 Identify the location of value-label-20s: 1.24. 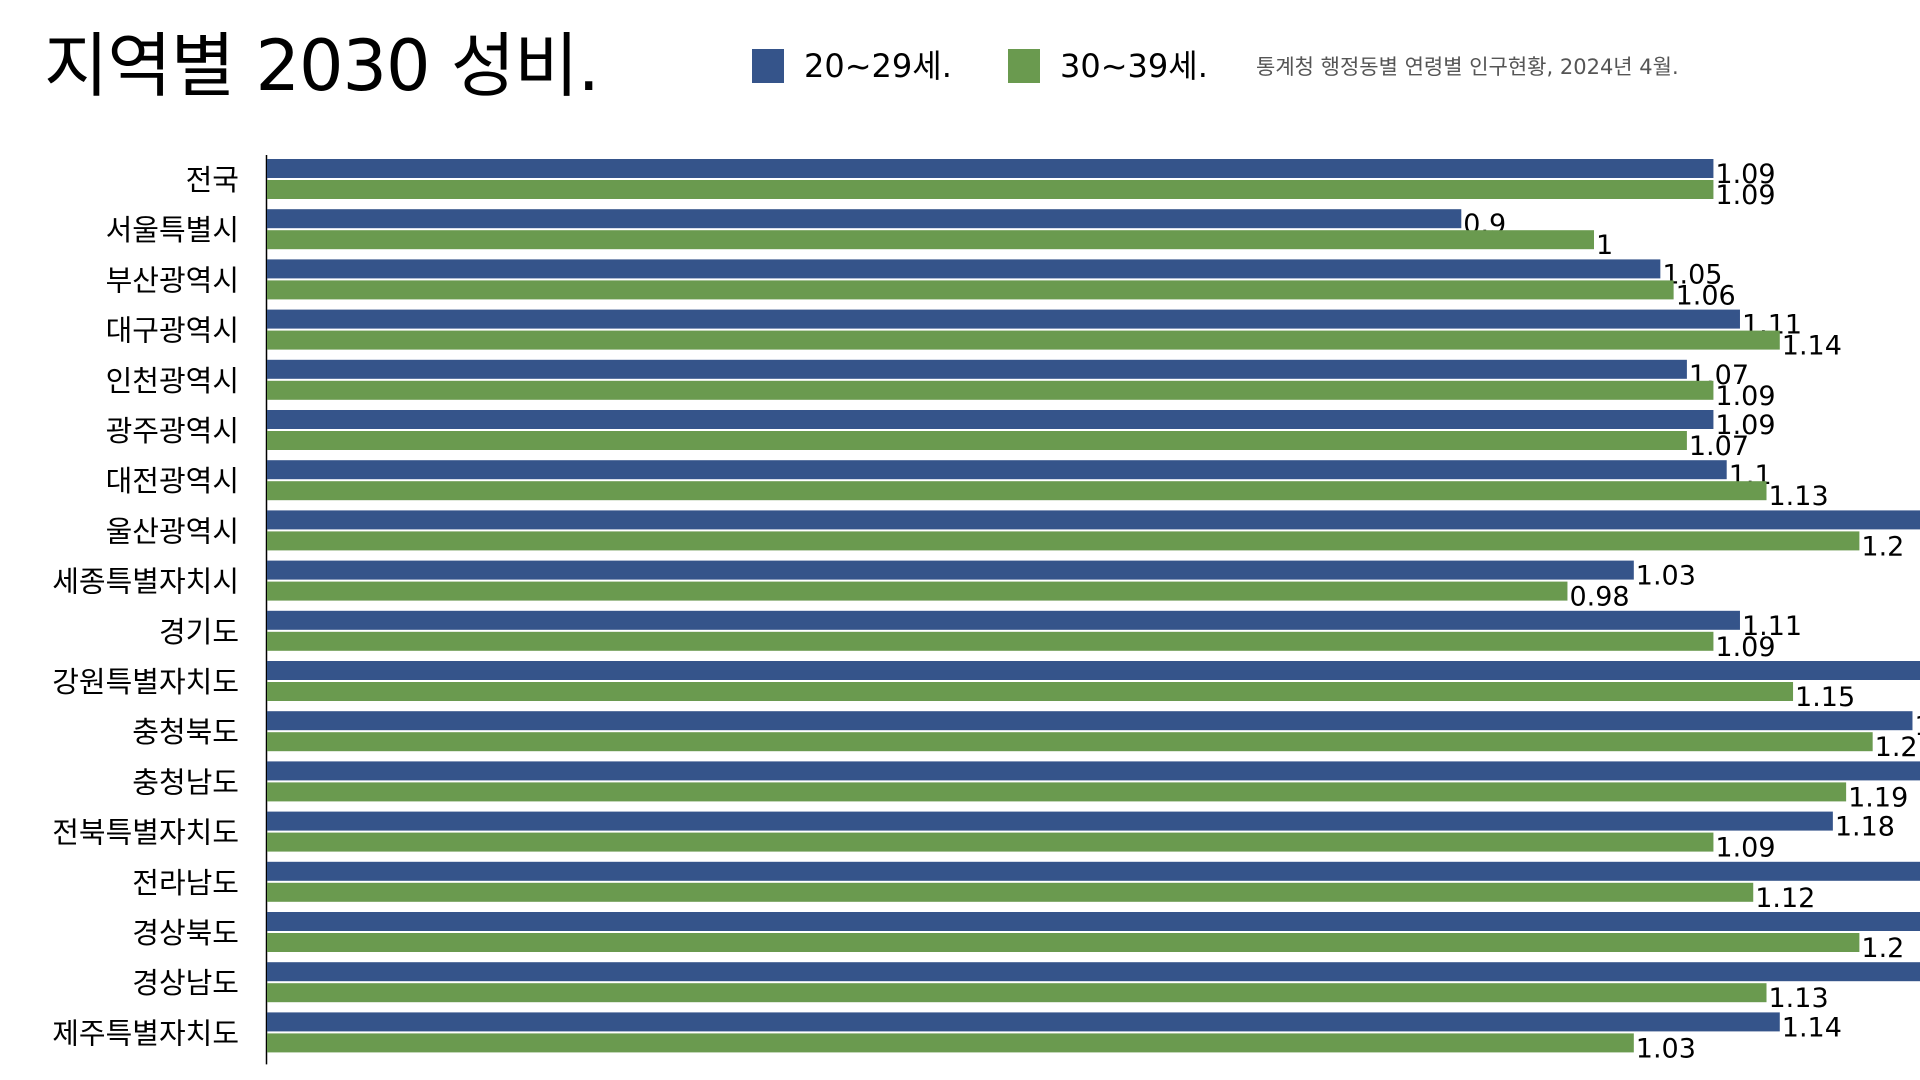
(1917, 726).